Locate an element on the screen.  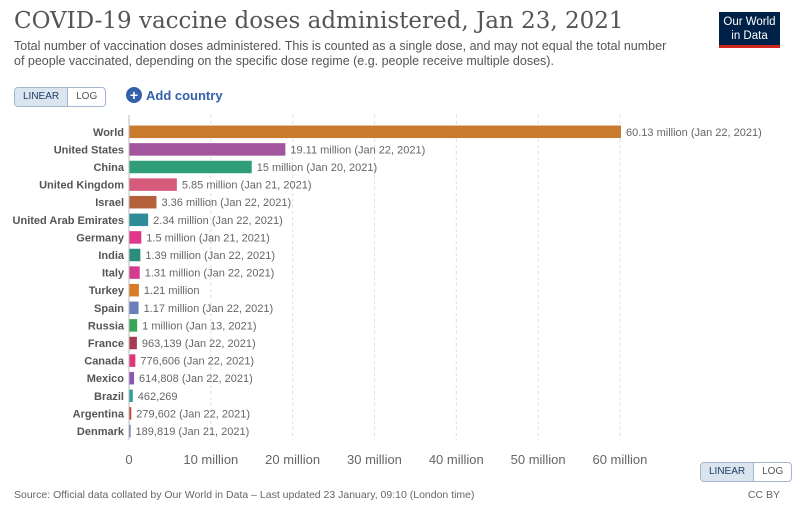
scale-toggle-bottom: LINEAR LOG is located at coordinates (746, 472).